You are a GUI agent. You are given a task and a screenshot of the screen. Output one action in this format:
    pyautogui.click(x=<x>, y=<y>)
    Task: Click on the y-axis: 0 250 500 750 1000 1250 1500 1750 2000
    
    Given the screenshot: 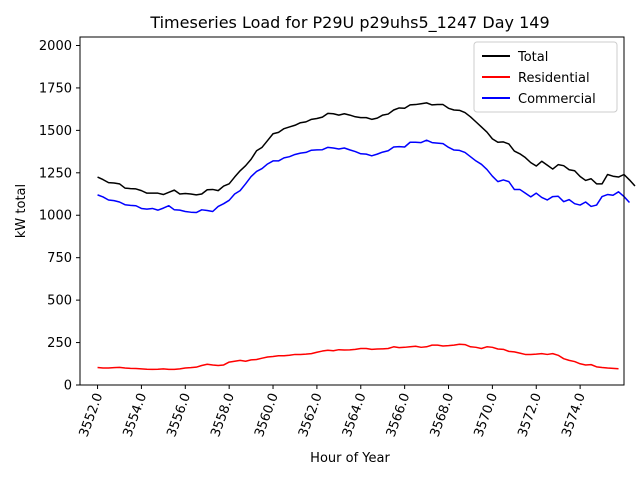 What is the action you would take?
    pyautogui.click(x=59, y=216)
    